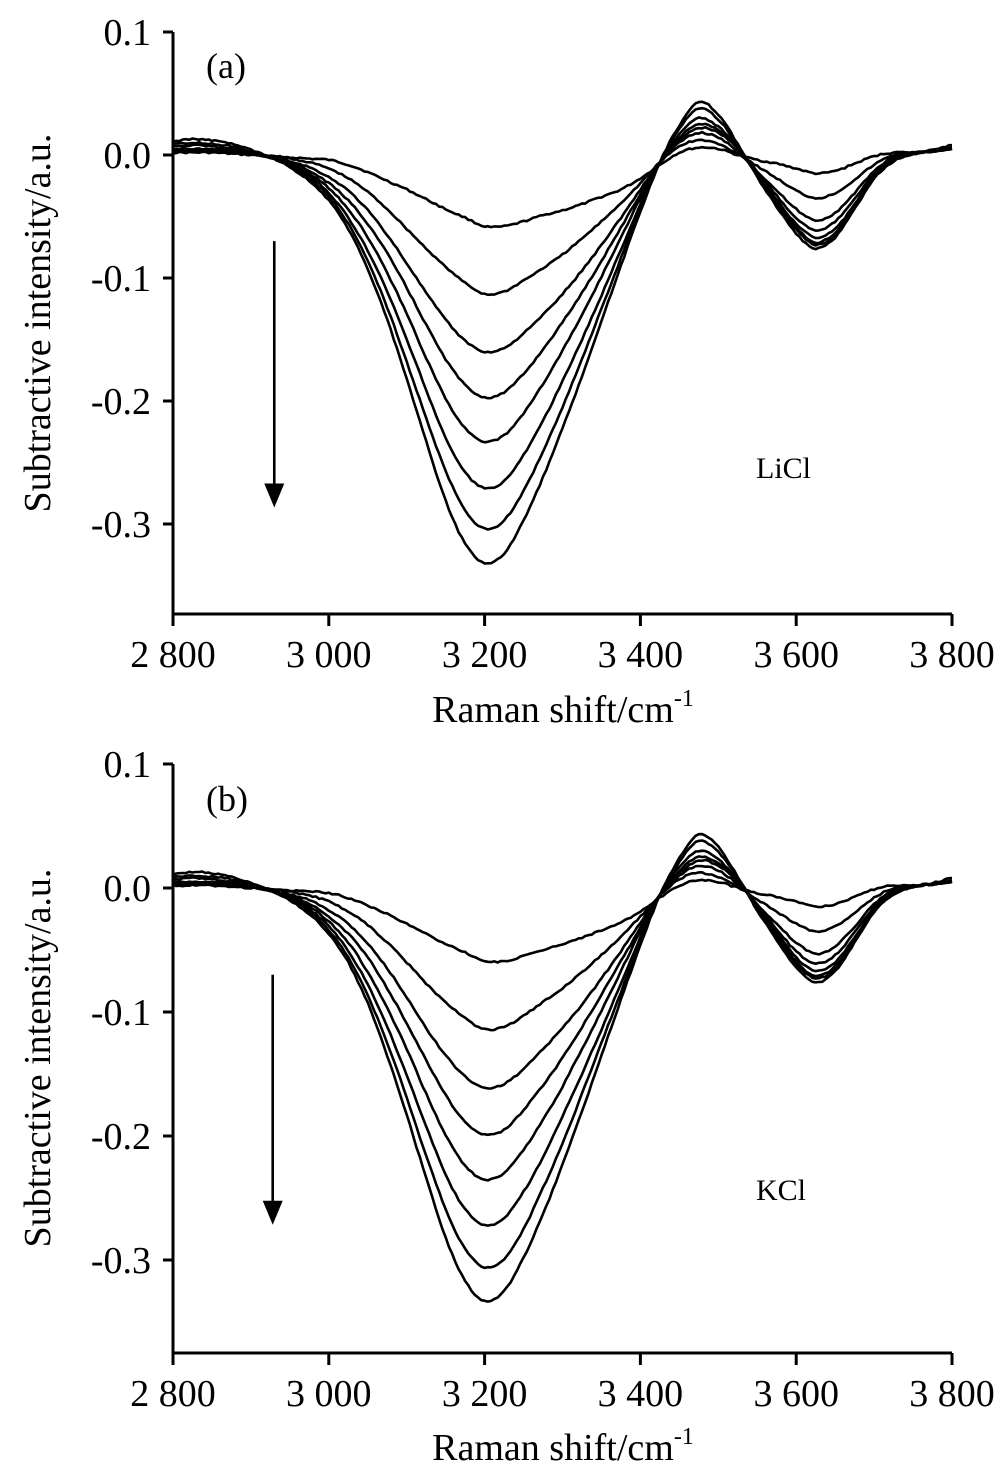 This screenshot has width=1000, height=1472. What do you see at coordinates (781, 1190) in the screenshot?
I see `salt-annotation: KCl` at bounding box center [781, 1190].